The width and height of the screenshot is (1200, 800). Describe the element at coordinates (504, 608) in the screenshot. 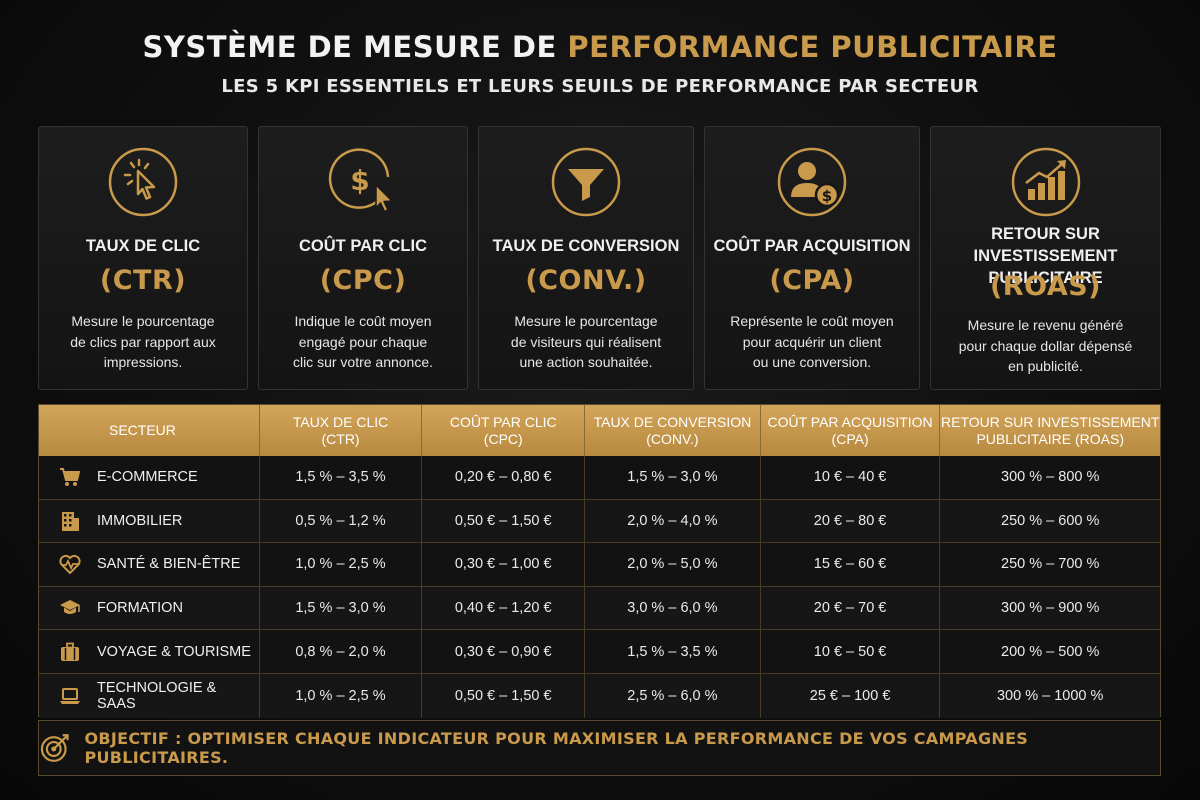

I see `cell-cpc: 0,40 € – 1,20 €` at that location.